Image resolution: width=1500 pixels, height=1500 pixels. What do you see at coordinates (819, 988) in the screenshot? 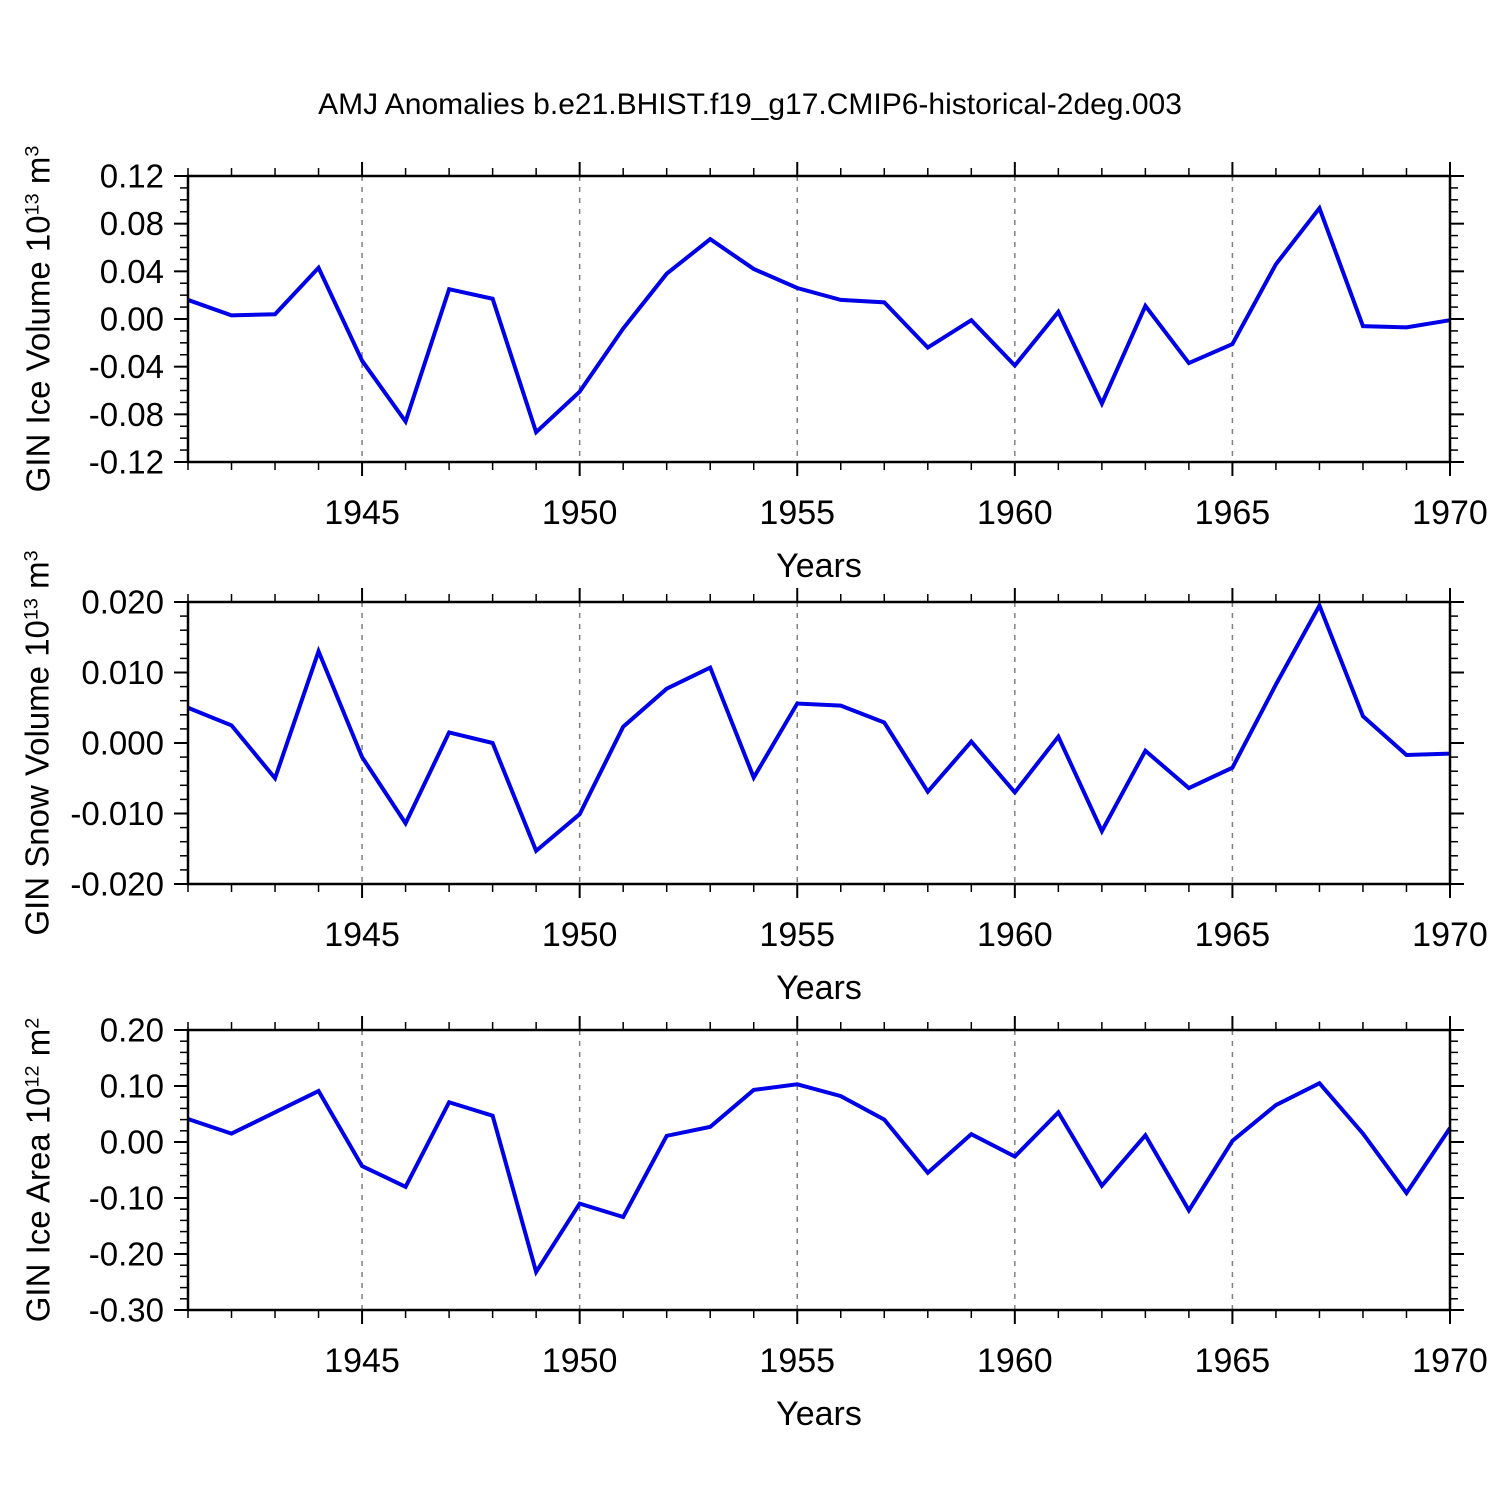
I see `x-axis-title-2: Years` at bounding box center [819, 988].